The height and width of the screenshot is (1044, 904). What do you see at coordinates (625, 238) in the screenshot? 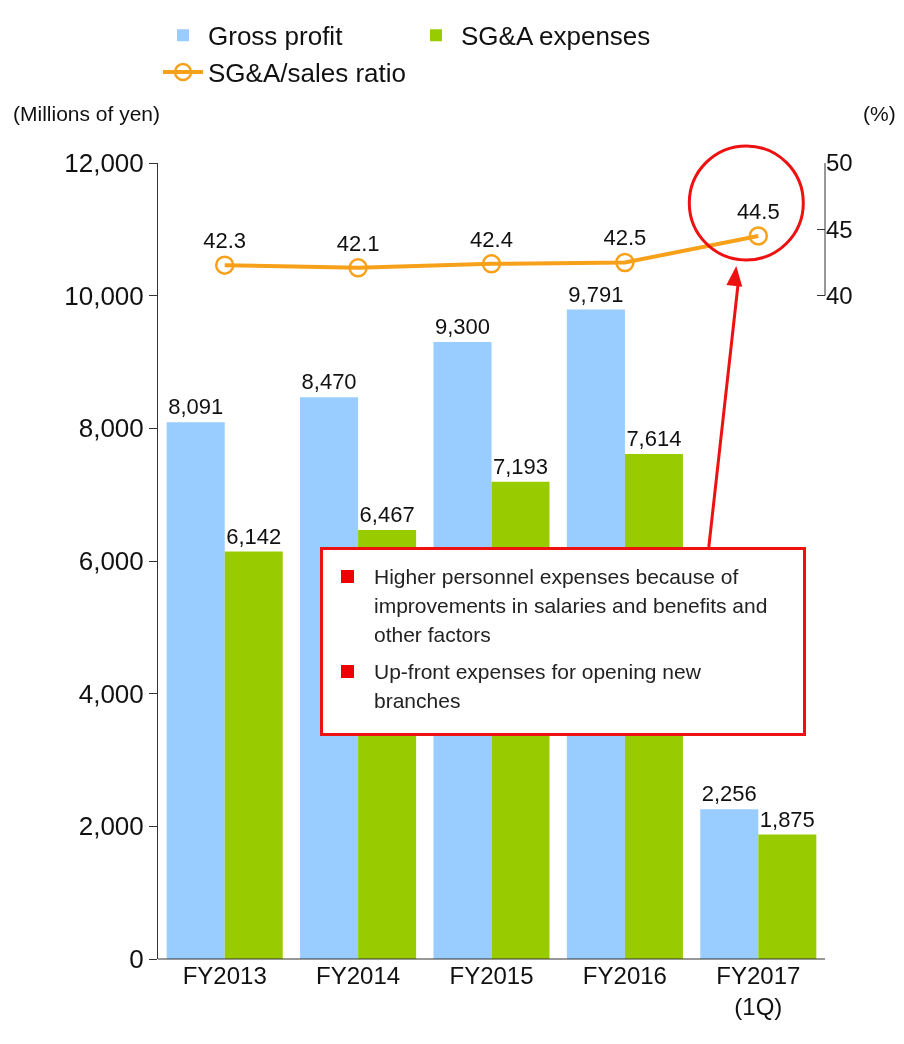
I see `text: 42.5` at bounding box center [625, 238].